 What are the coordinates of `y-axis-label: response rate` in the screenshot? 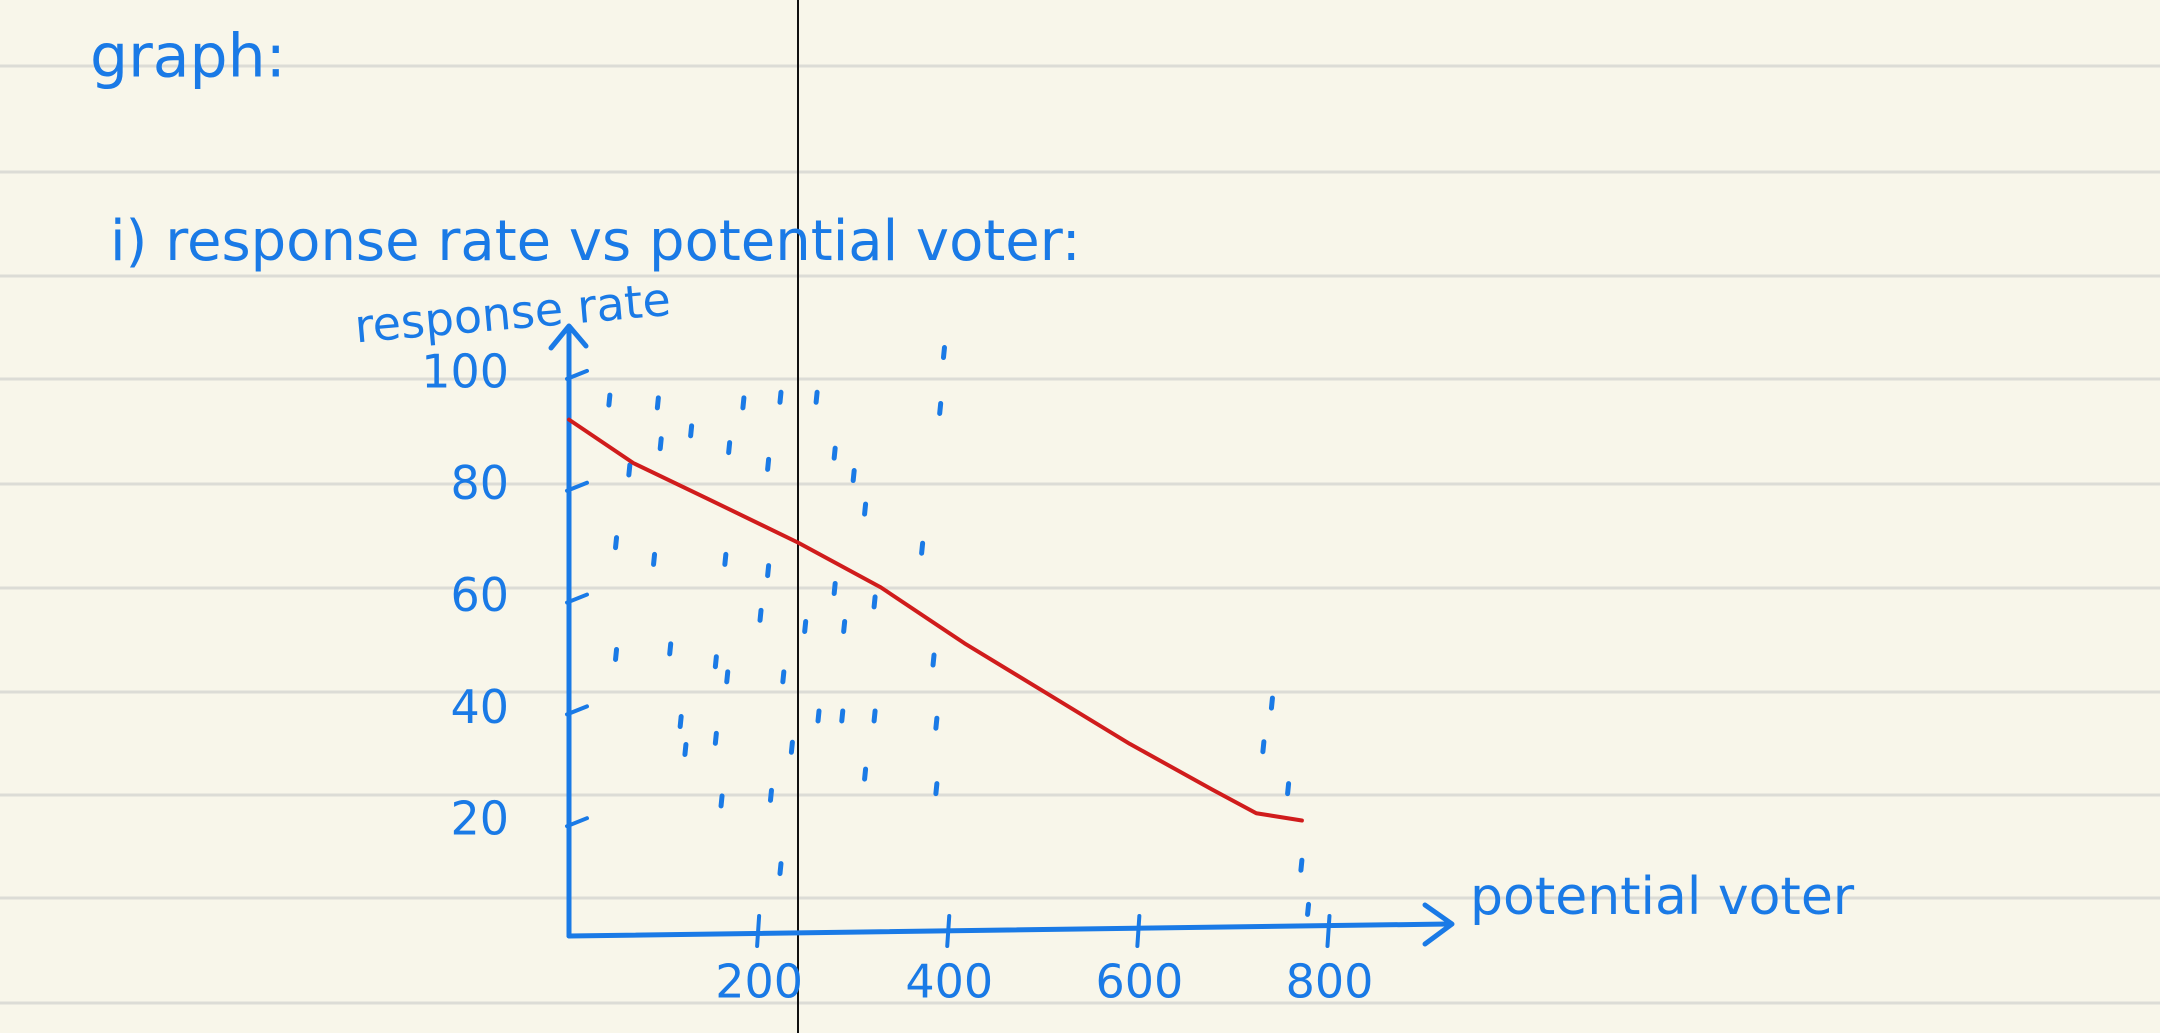 It's located at (512, 312).